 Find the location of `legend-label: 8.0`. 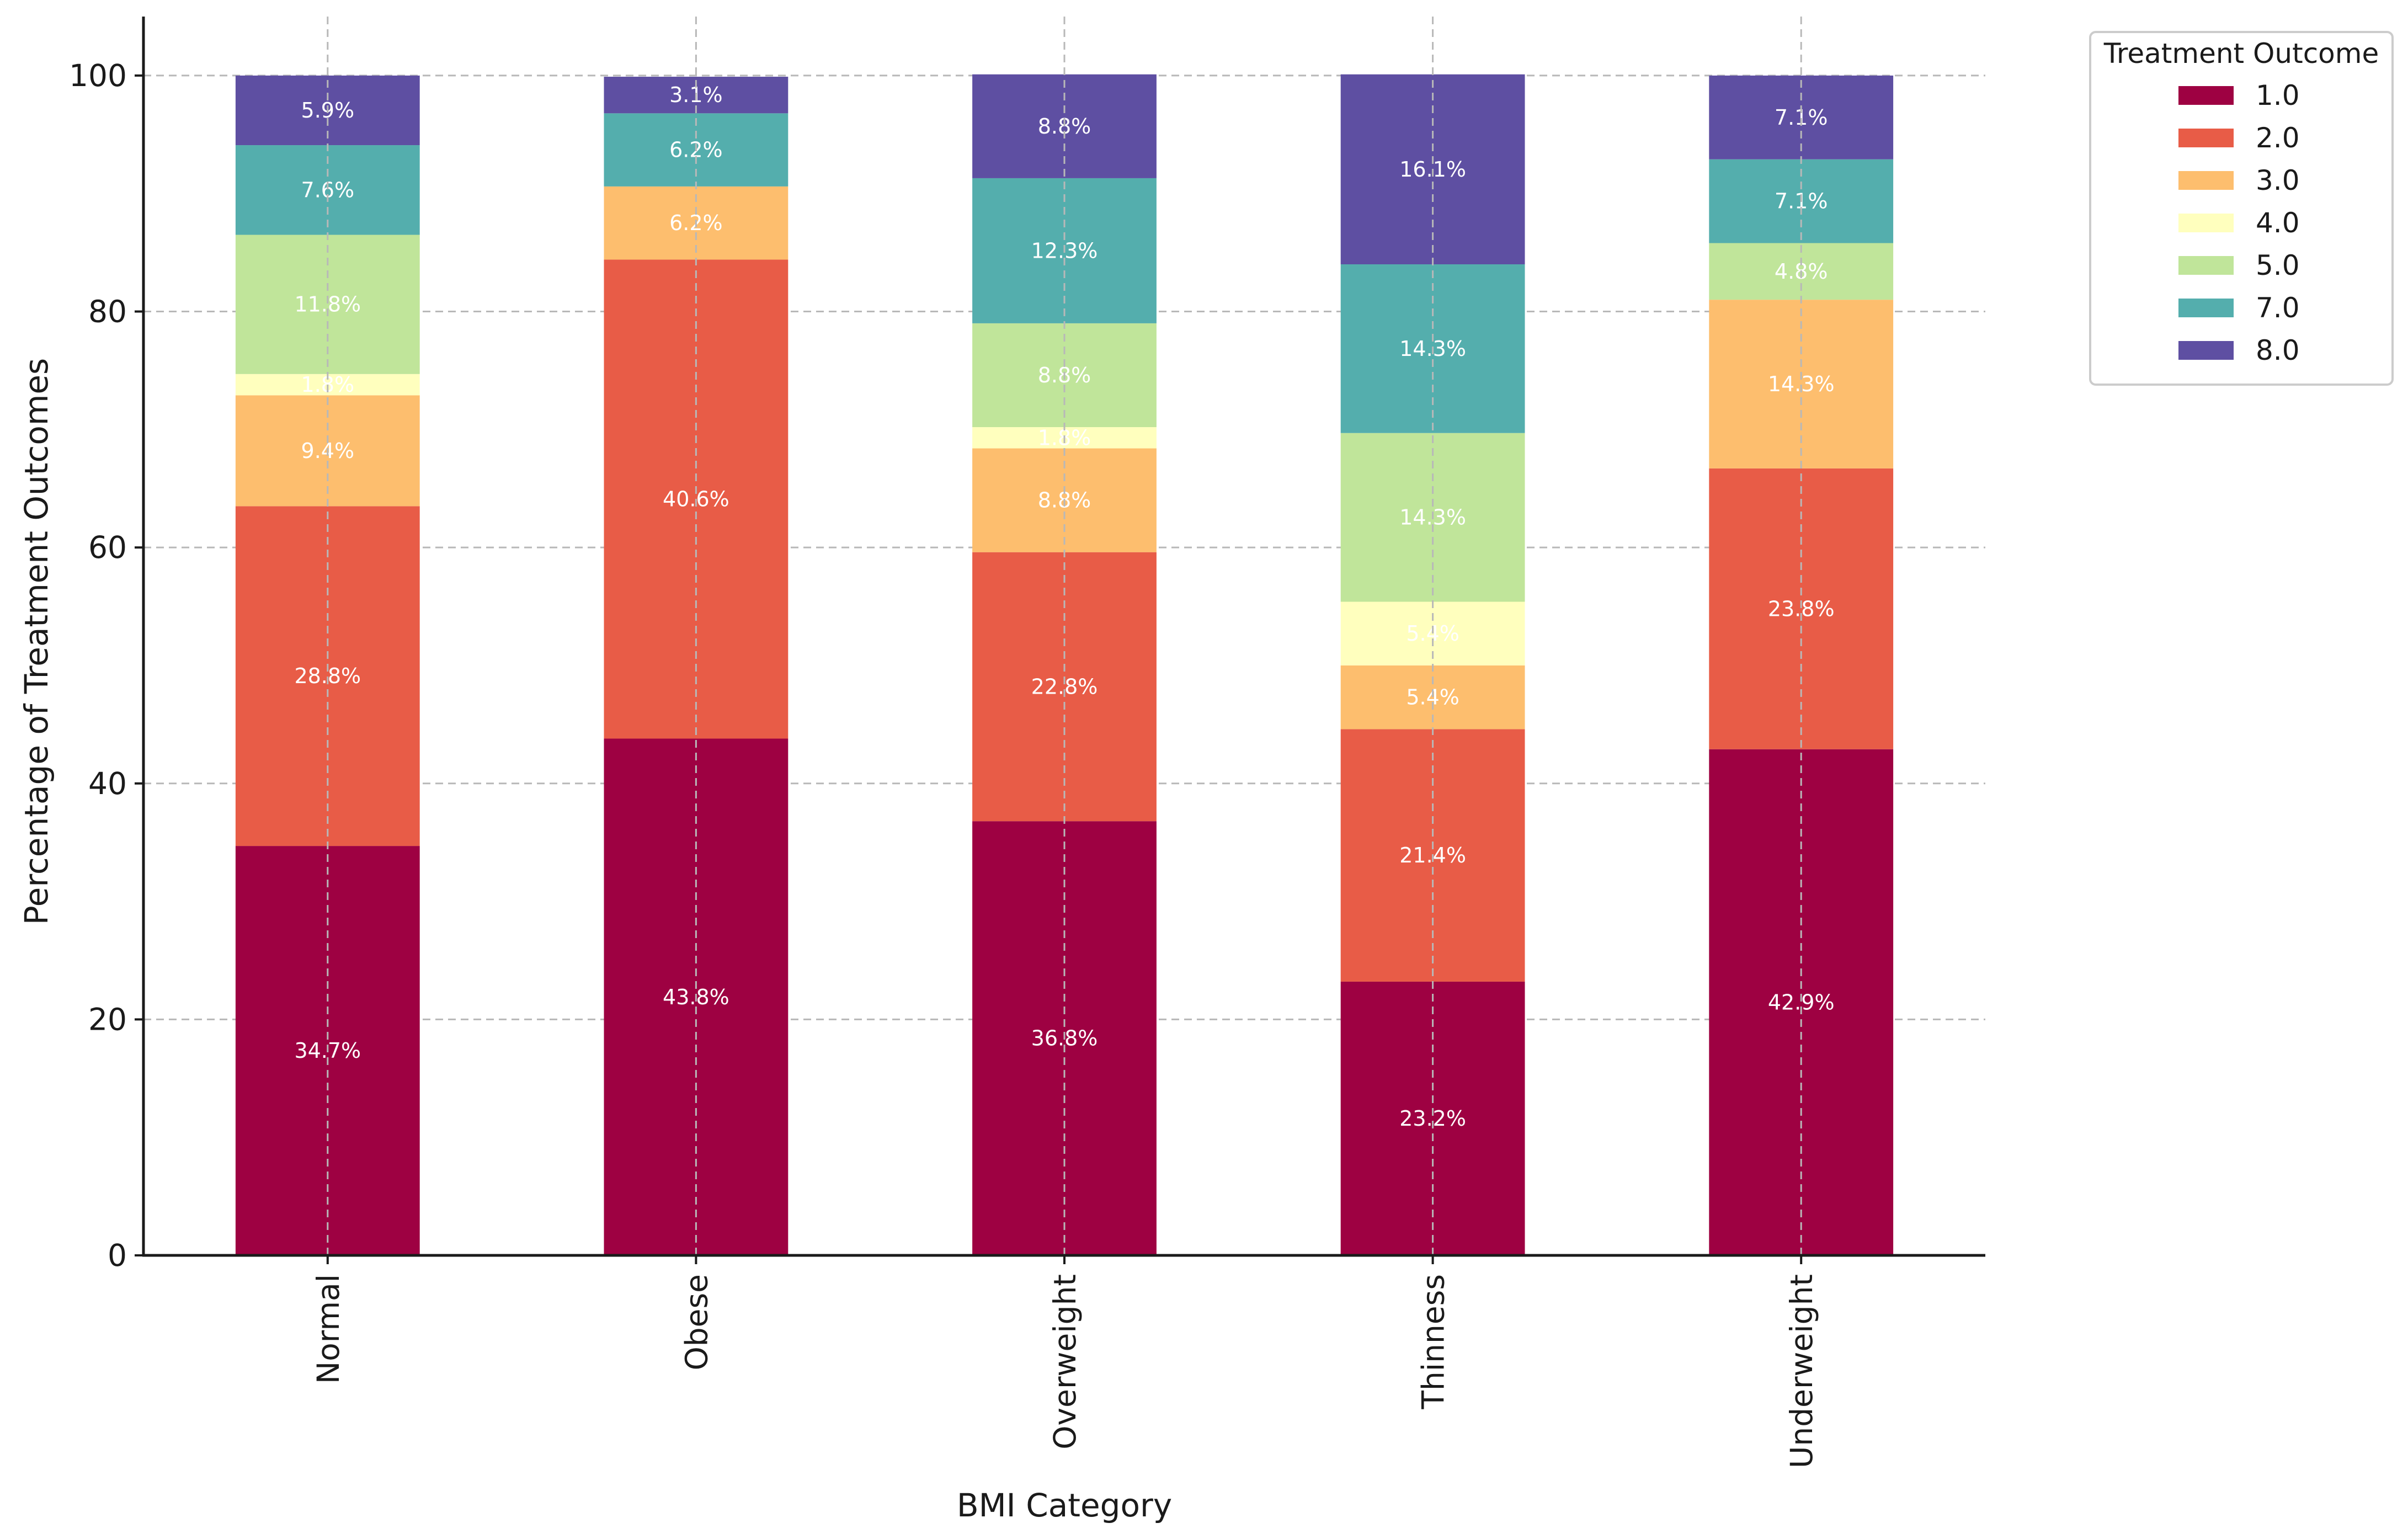

legend-label: 8.0 is located at coordinates (2278, 350).